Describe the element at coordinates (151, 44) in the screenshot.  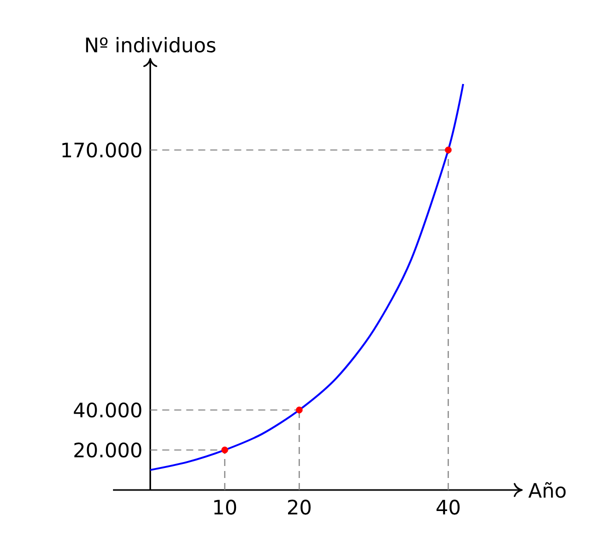
I see `y-axis-title: Nº individuos` at that location.